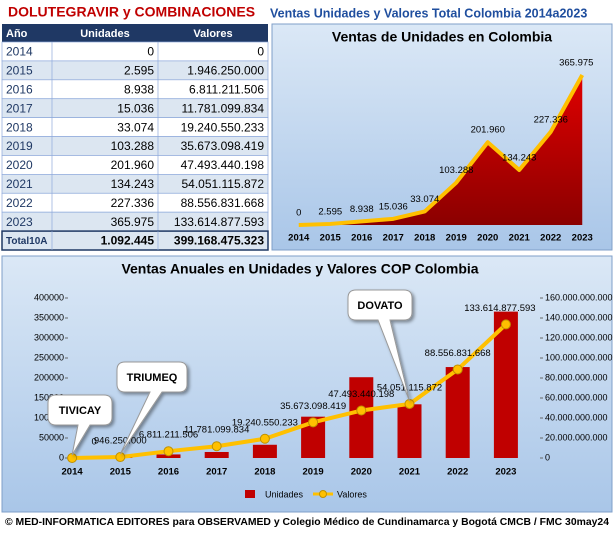  What do you see at coordinates (19, 222) in the screenshot?
I see `table-cell: 2023` at bounding box center [19, 222].